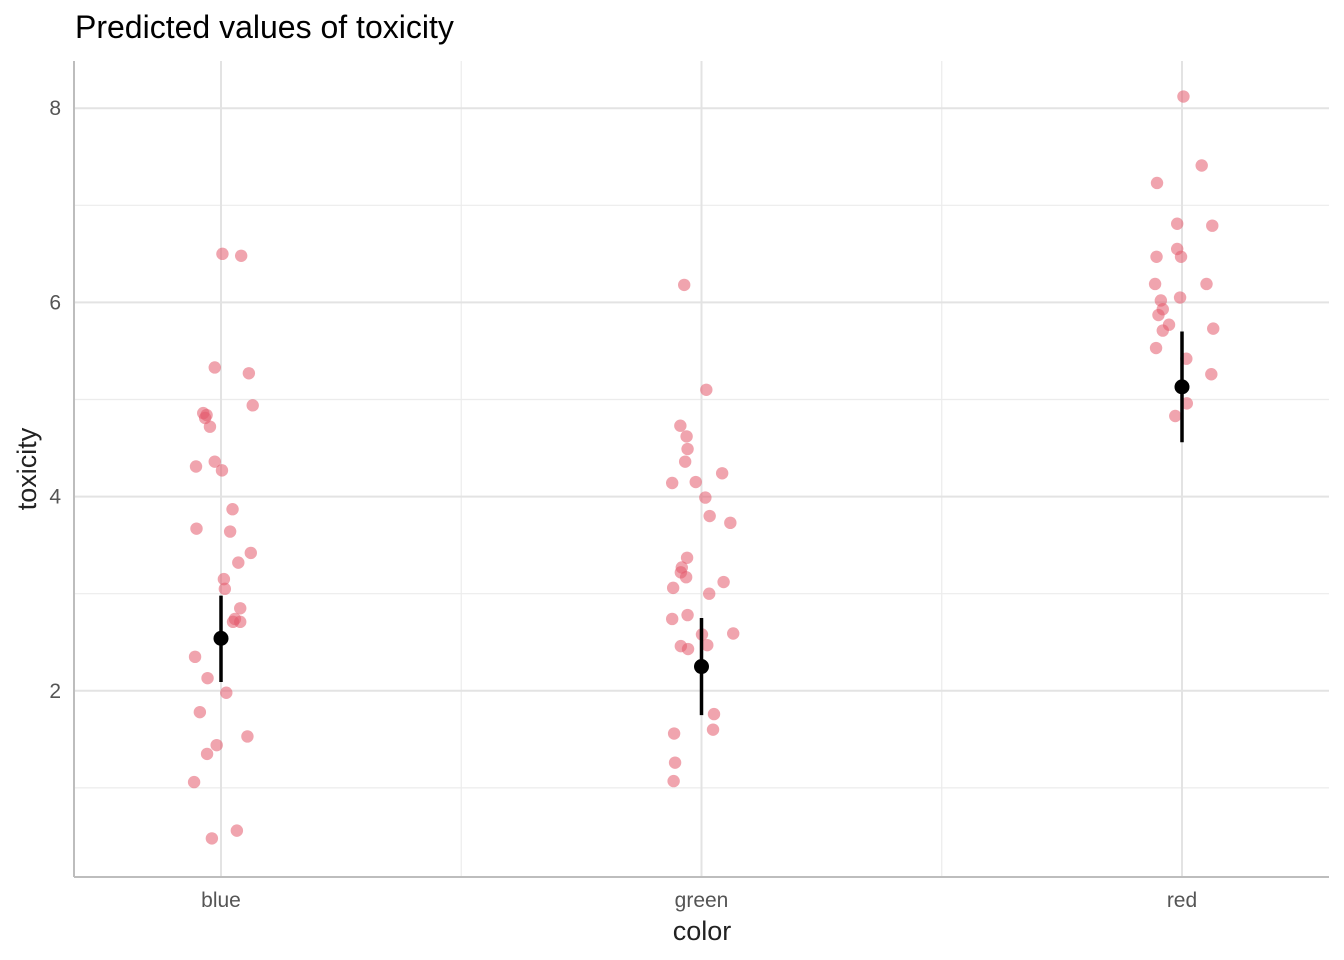  I want to click on predicted-point-blue, so click(221, 638).